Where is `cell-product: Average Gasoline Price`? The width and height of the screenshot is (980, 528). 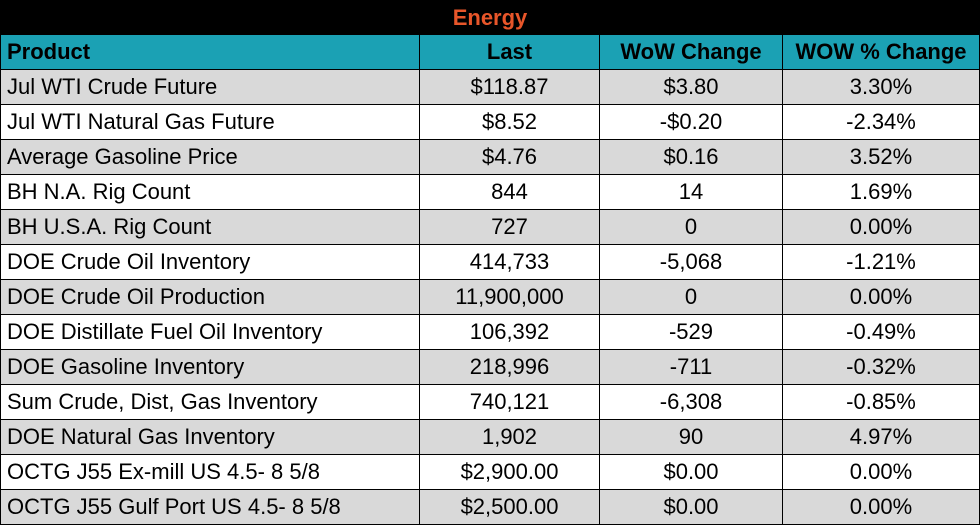
cell-product: Average Gasoline Price is located at coordinates (210, 157).